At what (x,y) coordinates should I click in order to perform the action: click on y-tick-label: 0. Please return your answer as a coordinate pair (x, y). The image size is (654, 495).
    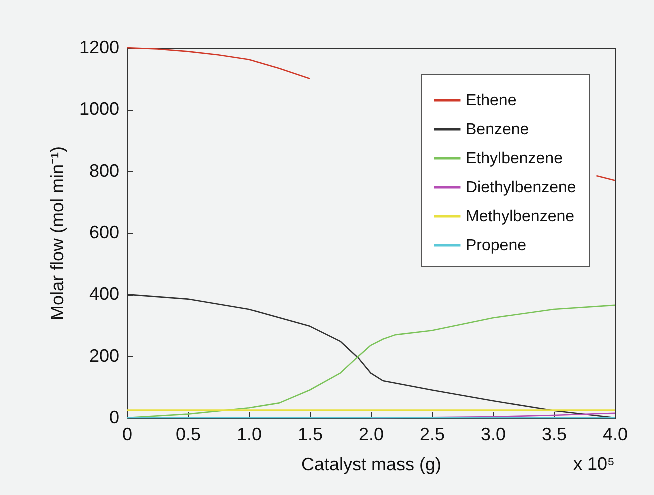
    Looking at the image, I should click on (114, 418).